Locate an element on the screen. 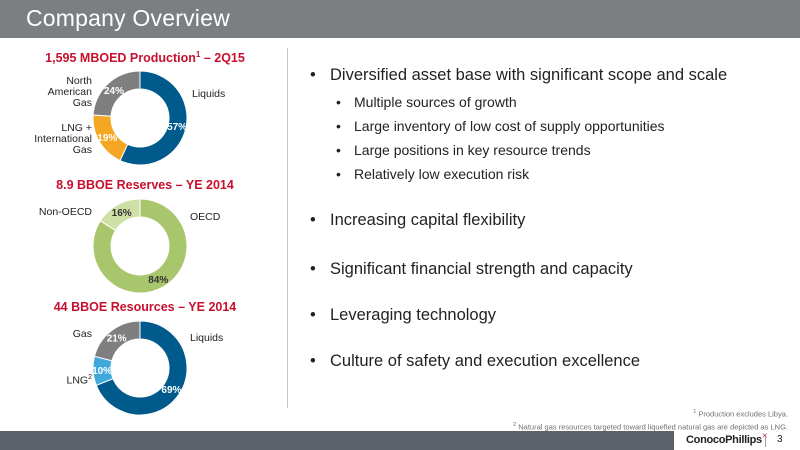 Image resolution: width=800 pixels, height=450 pixels. reserves-label-non-oecd: Non-OECD is located at coordinates (65, 212).